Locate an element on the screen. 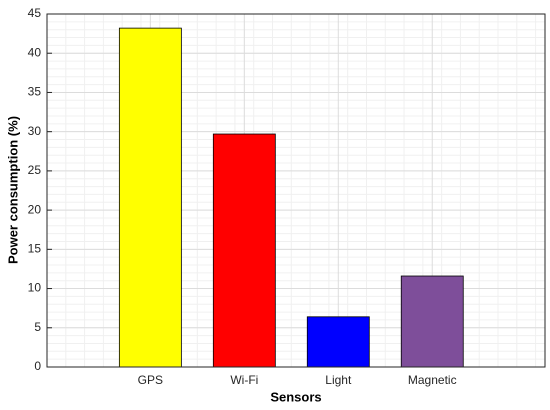 This screenshot has width=550, height=410. y-tick-label: 25 is located at coordinates (35, 170).